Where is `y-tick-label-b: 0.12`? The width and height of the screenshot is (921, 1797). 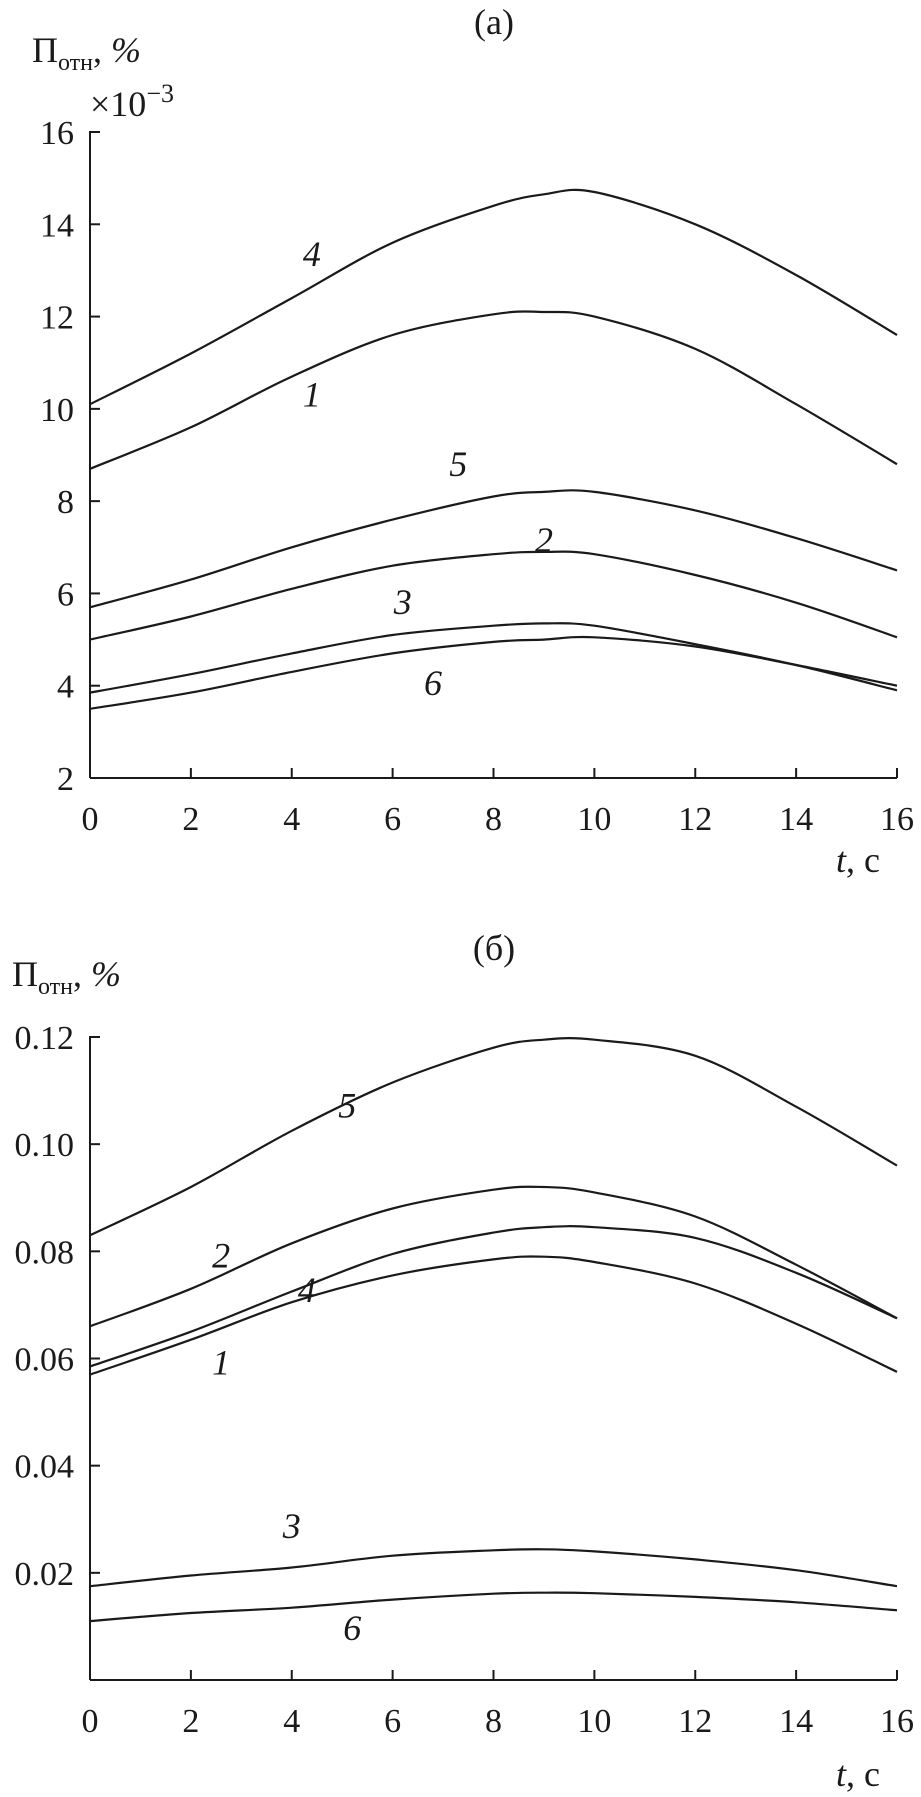 y-tick-label-b: 0.12 is located at coordinates (45, 1038).